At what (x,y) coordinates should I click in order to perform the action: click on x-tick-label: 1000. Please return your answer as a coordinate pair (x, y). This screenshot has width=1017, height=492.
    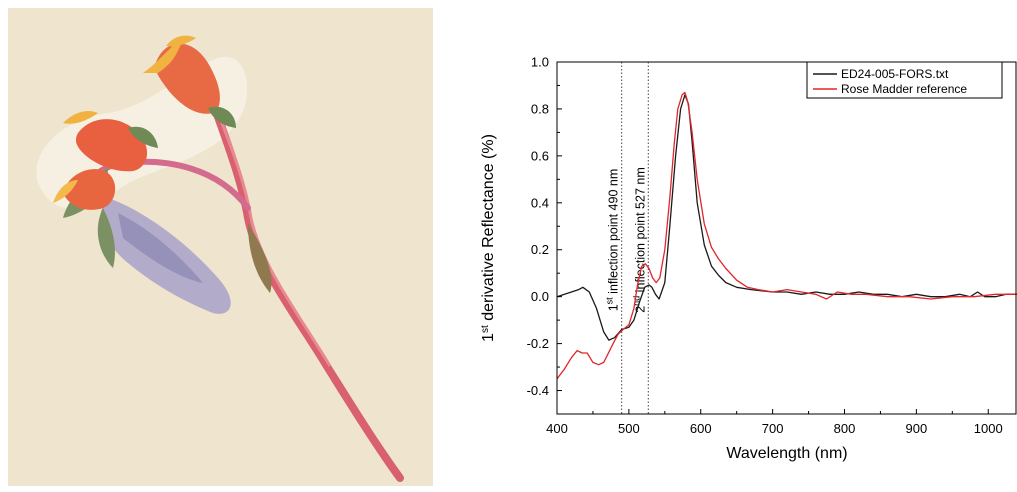
    Looking at the image, I should click on (988, 428).